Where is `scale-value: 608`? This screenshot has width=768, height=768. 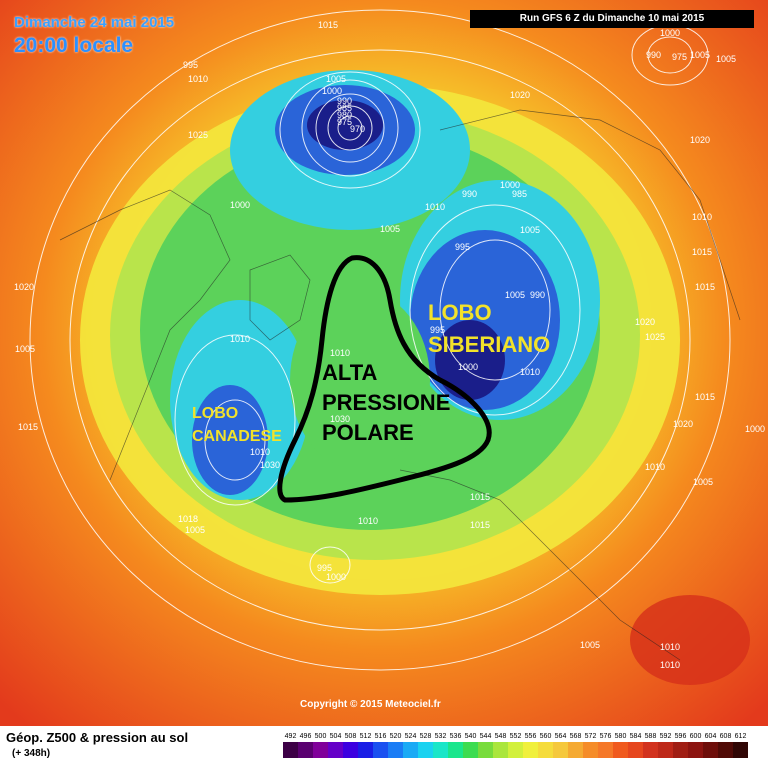
scale-value: 608 is located at coordinates (726, 736).